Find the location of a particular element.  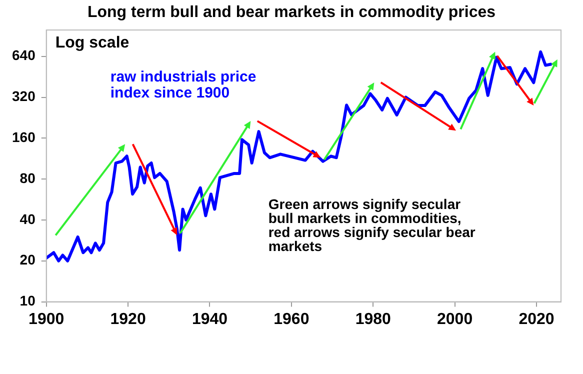

annotation: Green arrows signify secular bull markets in commodities, red arrows signify secular bear markets is located at coordinates (372, 225).